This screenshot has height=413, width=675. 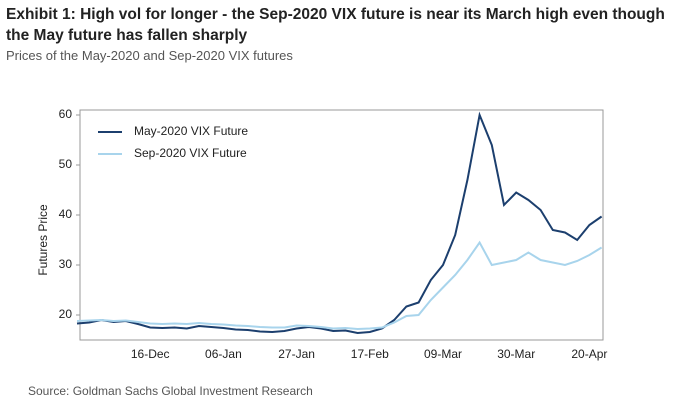 I want to click on y-tick-label: 20, so click(x=66, y=314).